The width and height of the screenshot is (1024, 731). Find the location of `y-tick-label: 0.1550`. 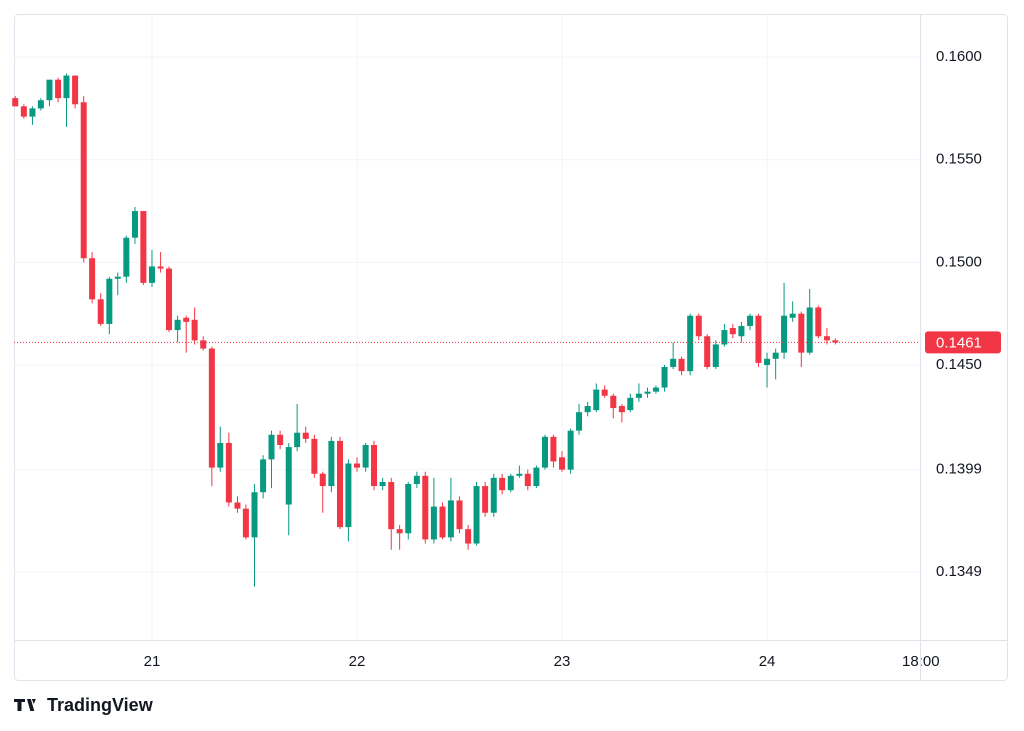

y-tick-label: 0.1550 is located at coordinates (959, 159).